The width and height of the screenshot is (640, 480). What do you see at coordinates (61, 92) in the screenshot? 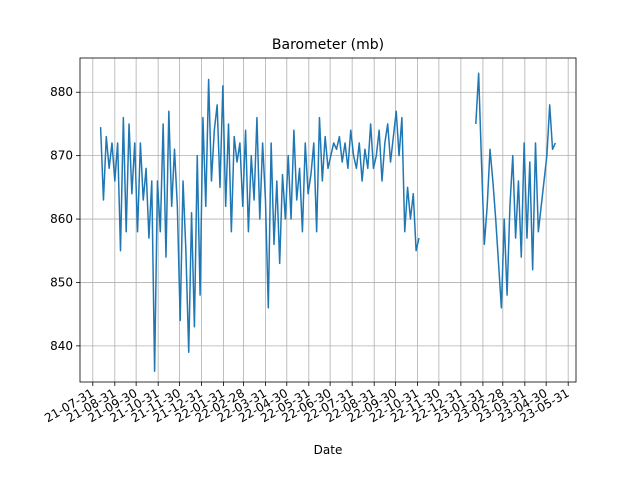
I see `y-tick-label: 880` at bounding box center [61, 92].